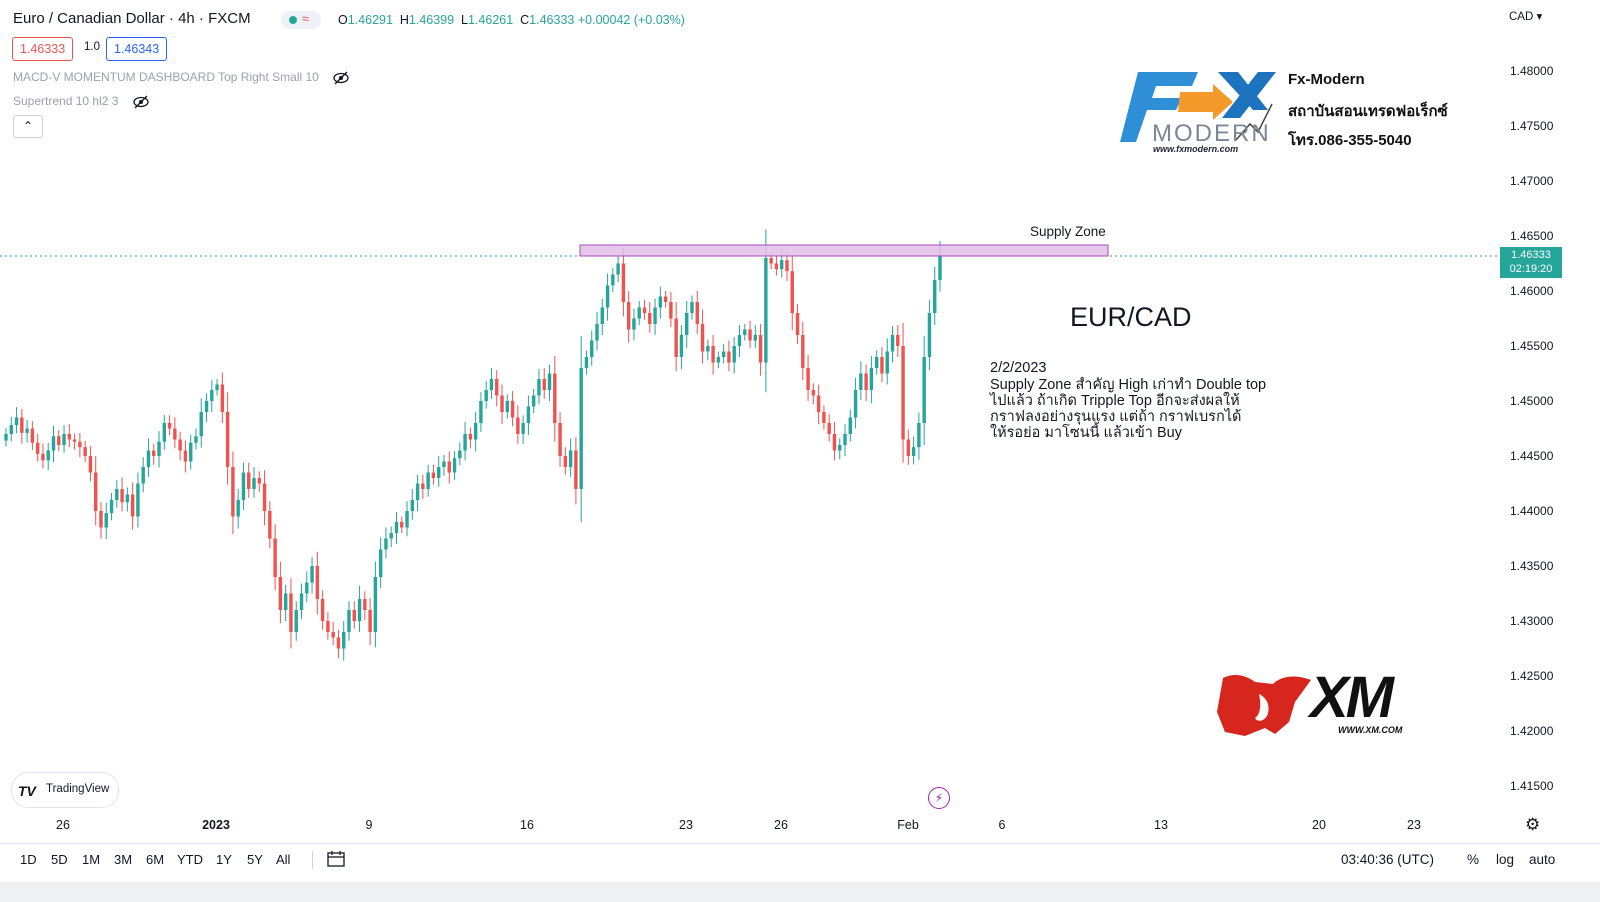 Image resolution: width=1600 pixels, height=902 pixels. Describe the element at coordinates (1388, 859) in the screenshot. I see `utc-clock: 03:40:36 (UTC)` at that location.